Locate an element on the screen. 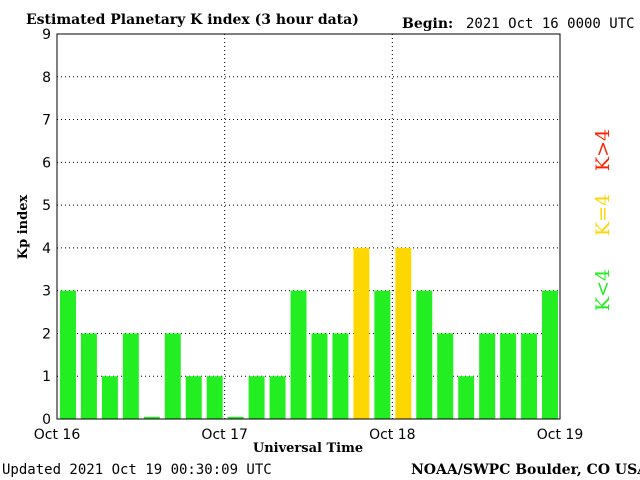 The image size is (640, 480). legend-k-above-4: K>4 is located at coordinates (603, 150).